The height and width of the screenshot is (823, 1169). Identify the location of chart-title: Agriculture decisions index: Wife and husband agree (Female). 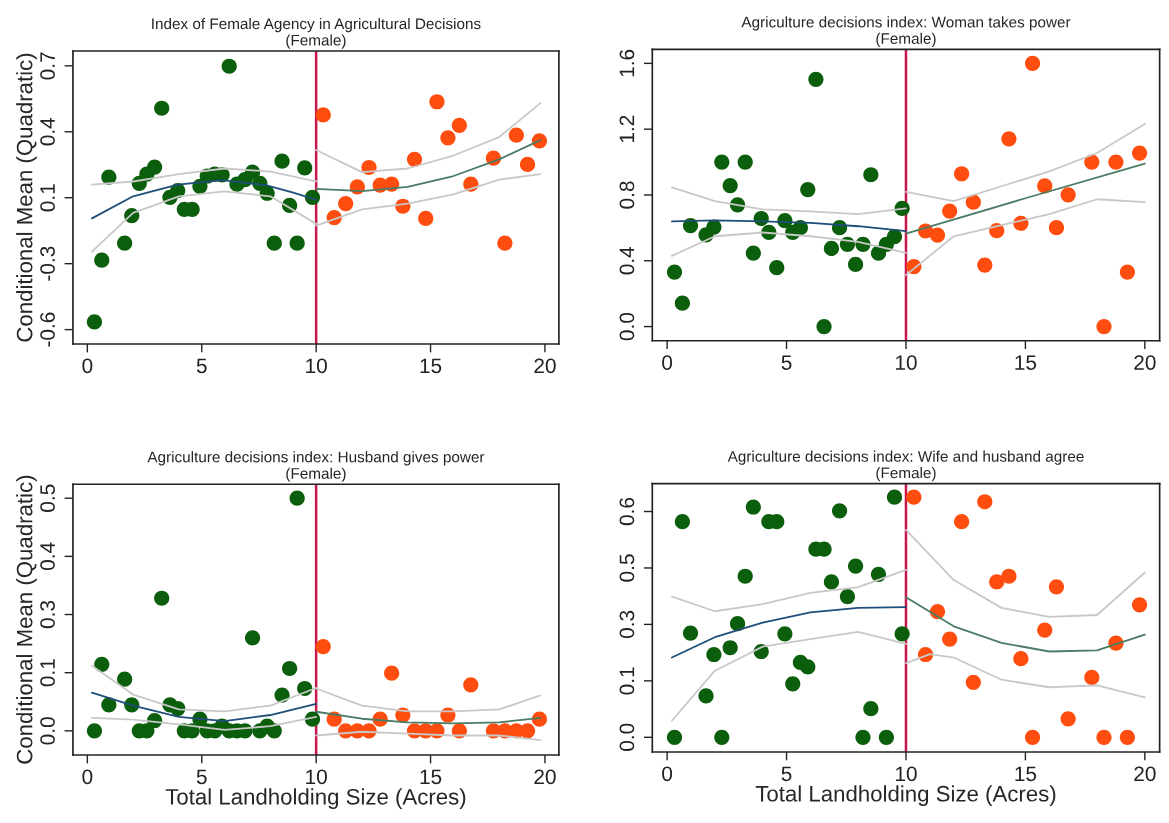
(905, 466).